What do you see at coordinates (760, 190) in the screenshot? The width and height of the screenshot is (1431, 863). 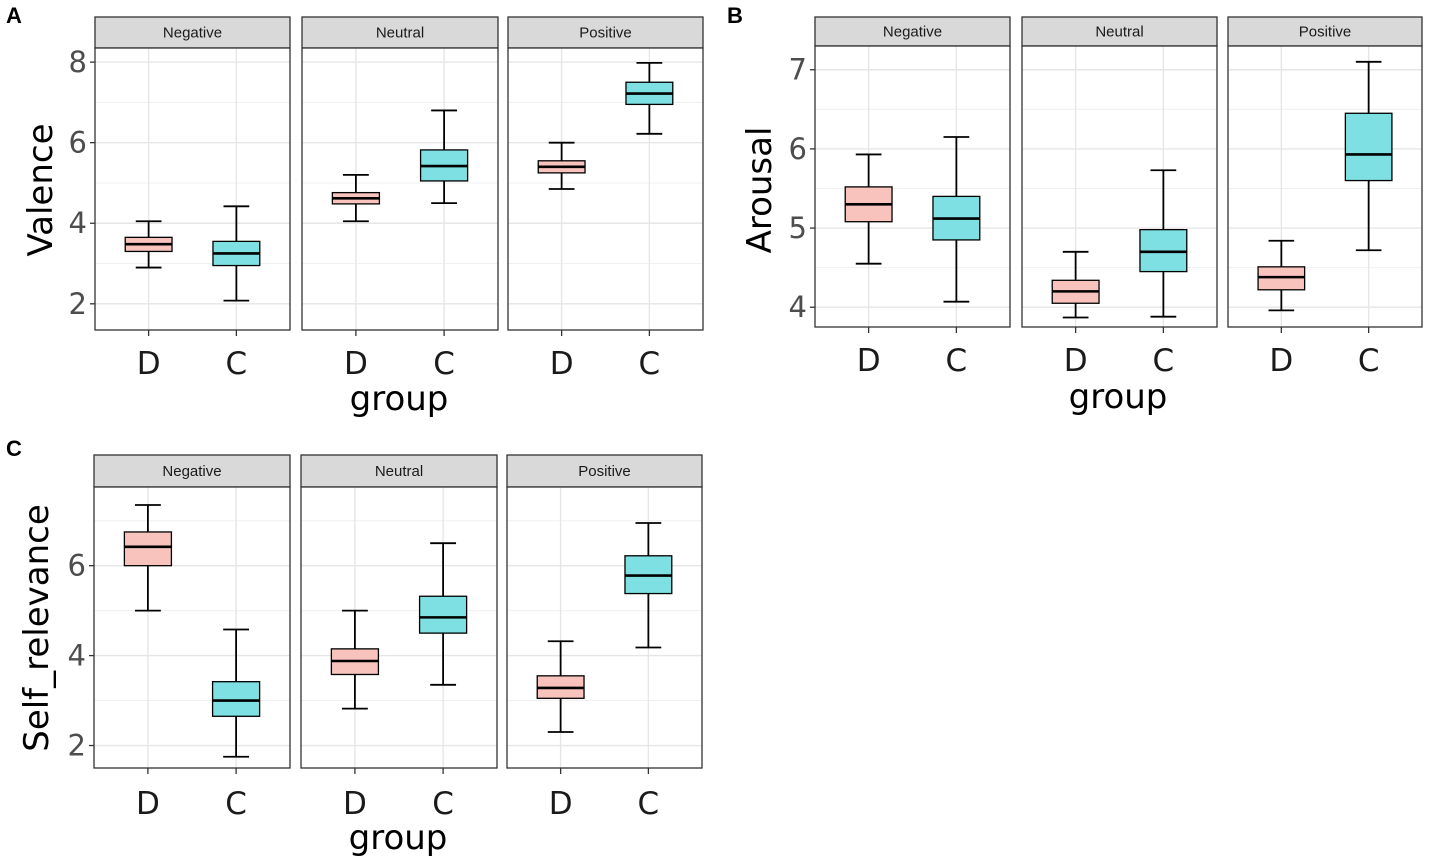 I see `y-axis-title: Arousal` at bounding box center [760, 190].